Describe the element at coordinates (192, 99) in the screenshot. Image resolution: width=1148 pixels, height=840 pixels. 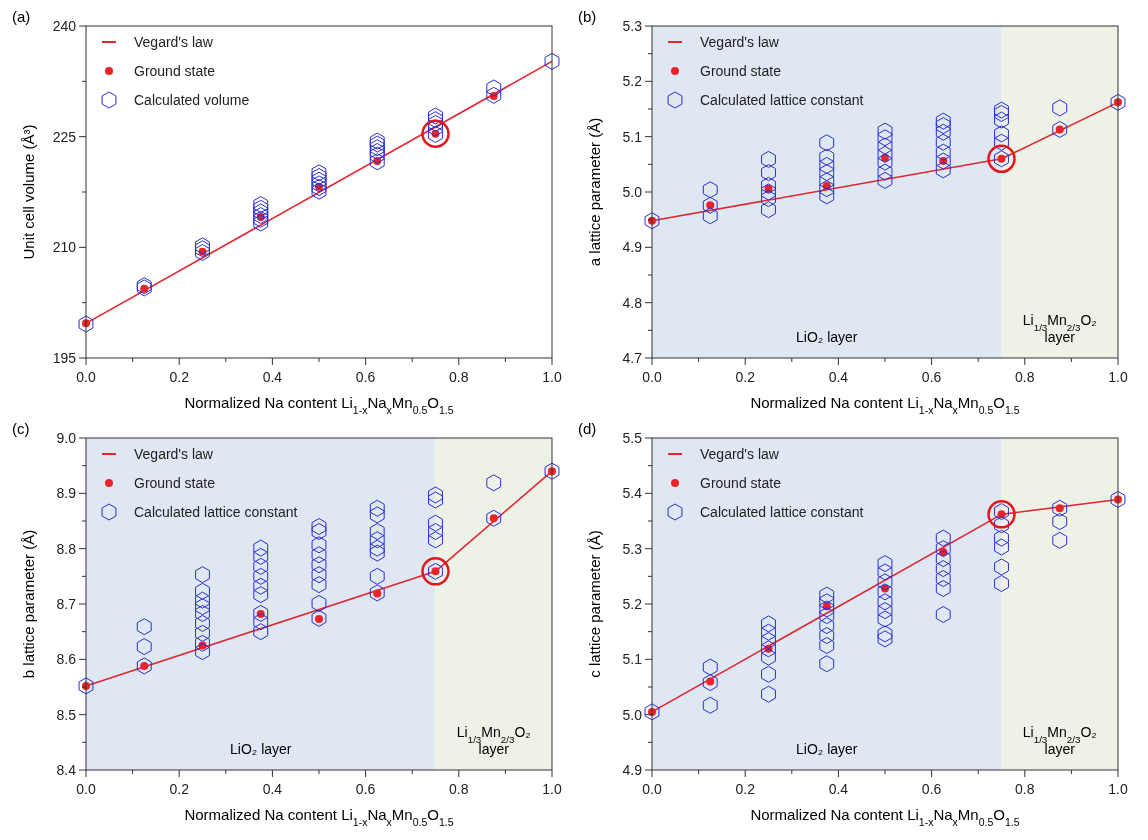
I see `legend-label: Calculated volume` at that location.